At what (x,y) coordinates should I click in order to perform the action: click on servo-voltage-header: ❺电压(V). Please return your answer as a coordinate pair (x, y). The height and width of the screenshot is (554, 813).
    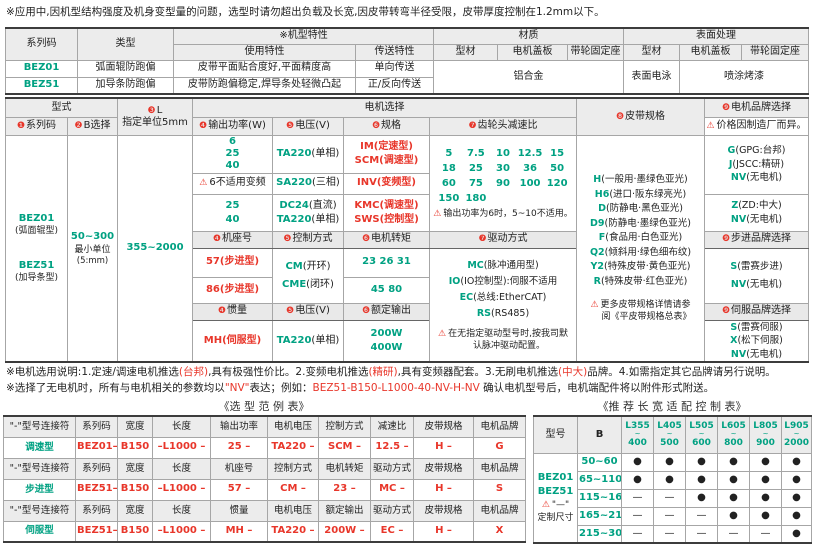
    Looking at the image, I should click on (308, 311).